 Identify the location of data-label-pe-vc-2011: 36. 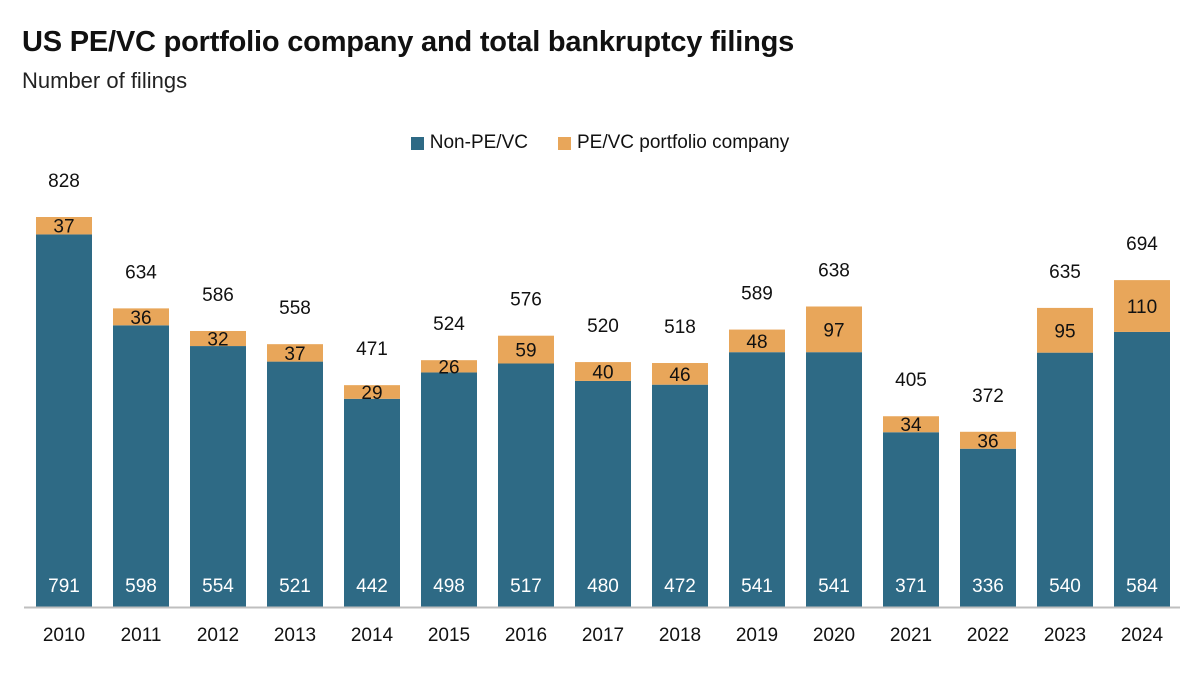
(140, 318).